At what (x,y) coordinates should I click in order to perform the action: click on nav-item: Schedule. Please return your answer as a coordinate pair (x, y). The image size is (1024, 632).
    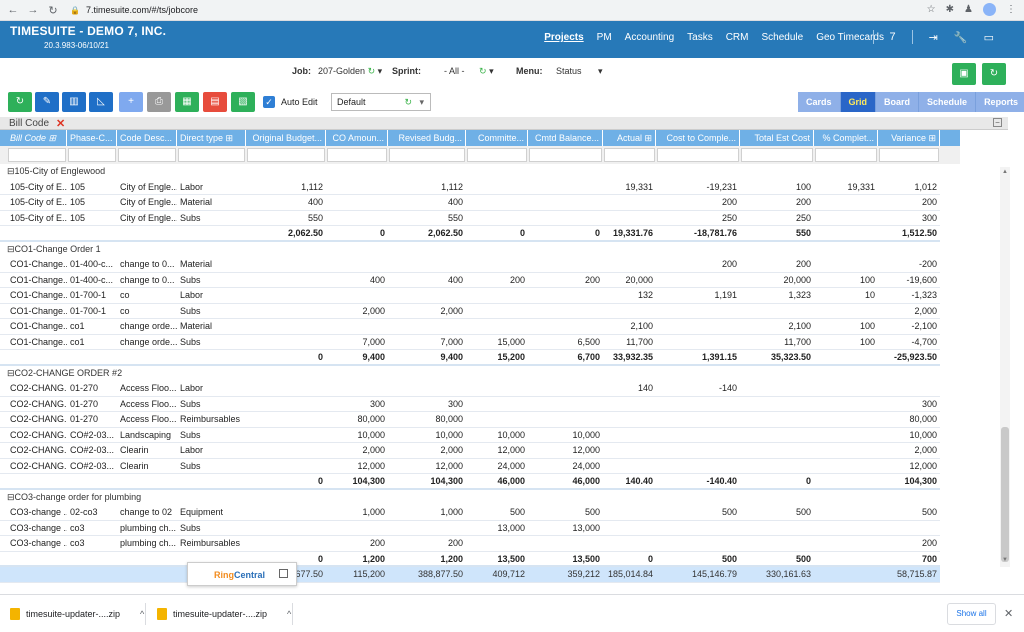
    Looking at the image, I should click on (782, 37).